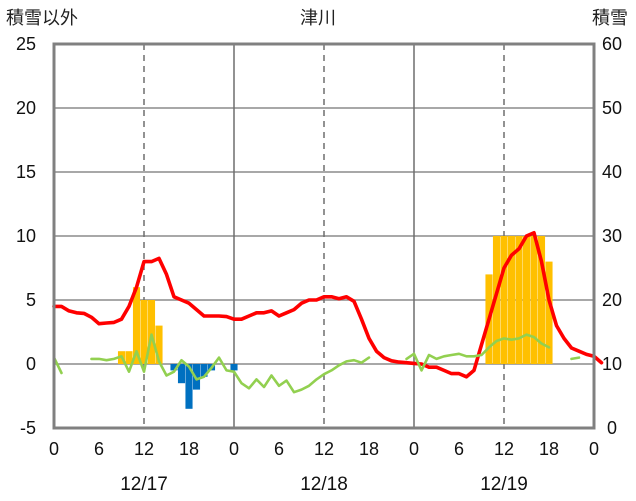  Describe the element at coordinates (26, 108) in the screenshot. I see `y-left-tick-label: 20` at that location.